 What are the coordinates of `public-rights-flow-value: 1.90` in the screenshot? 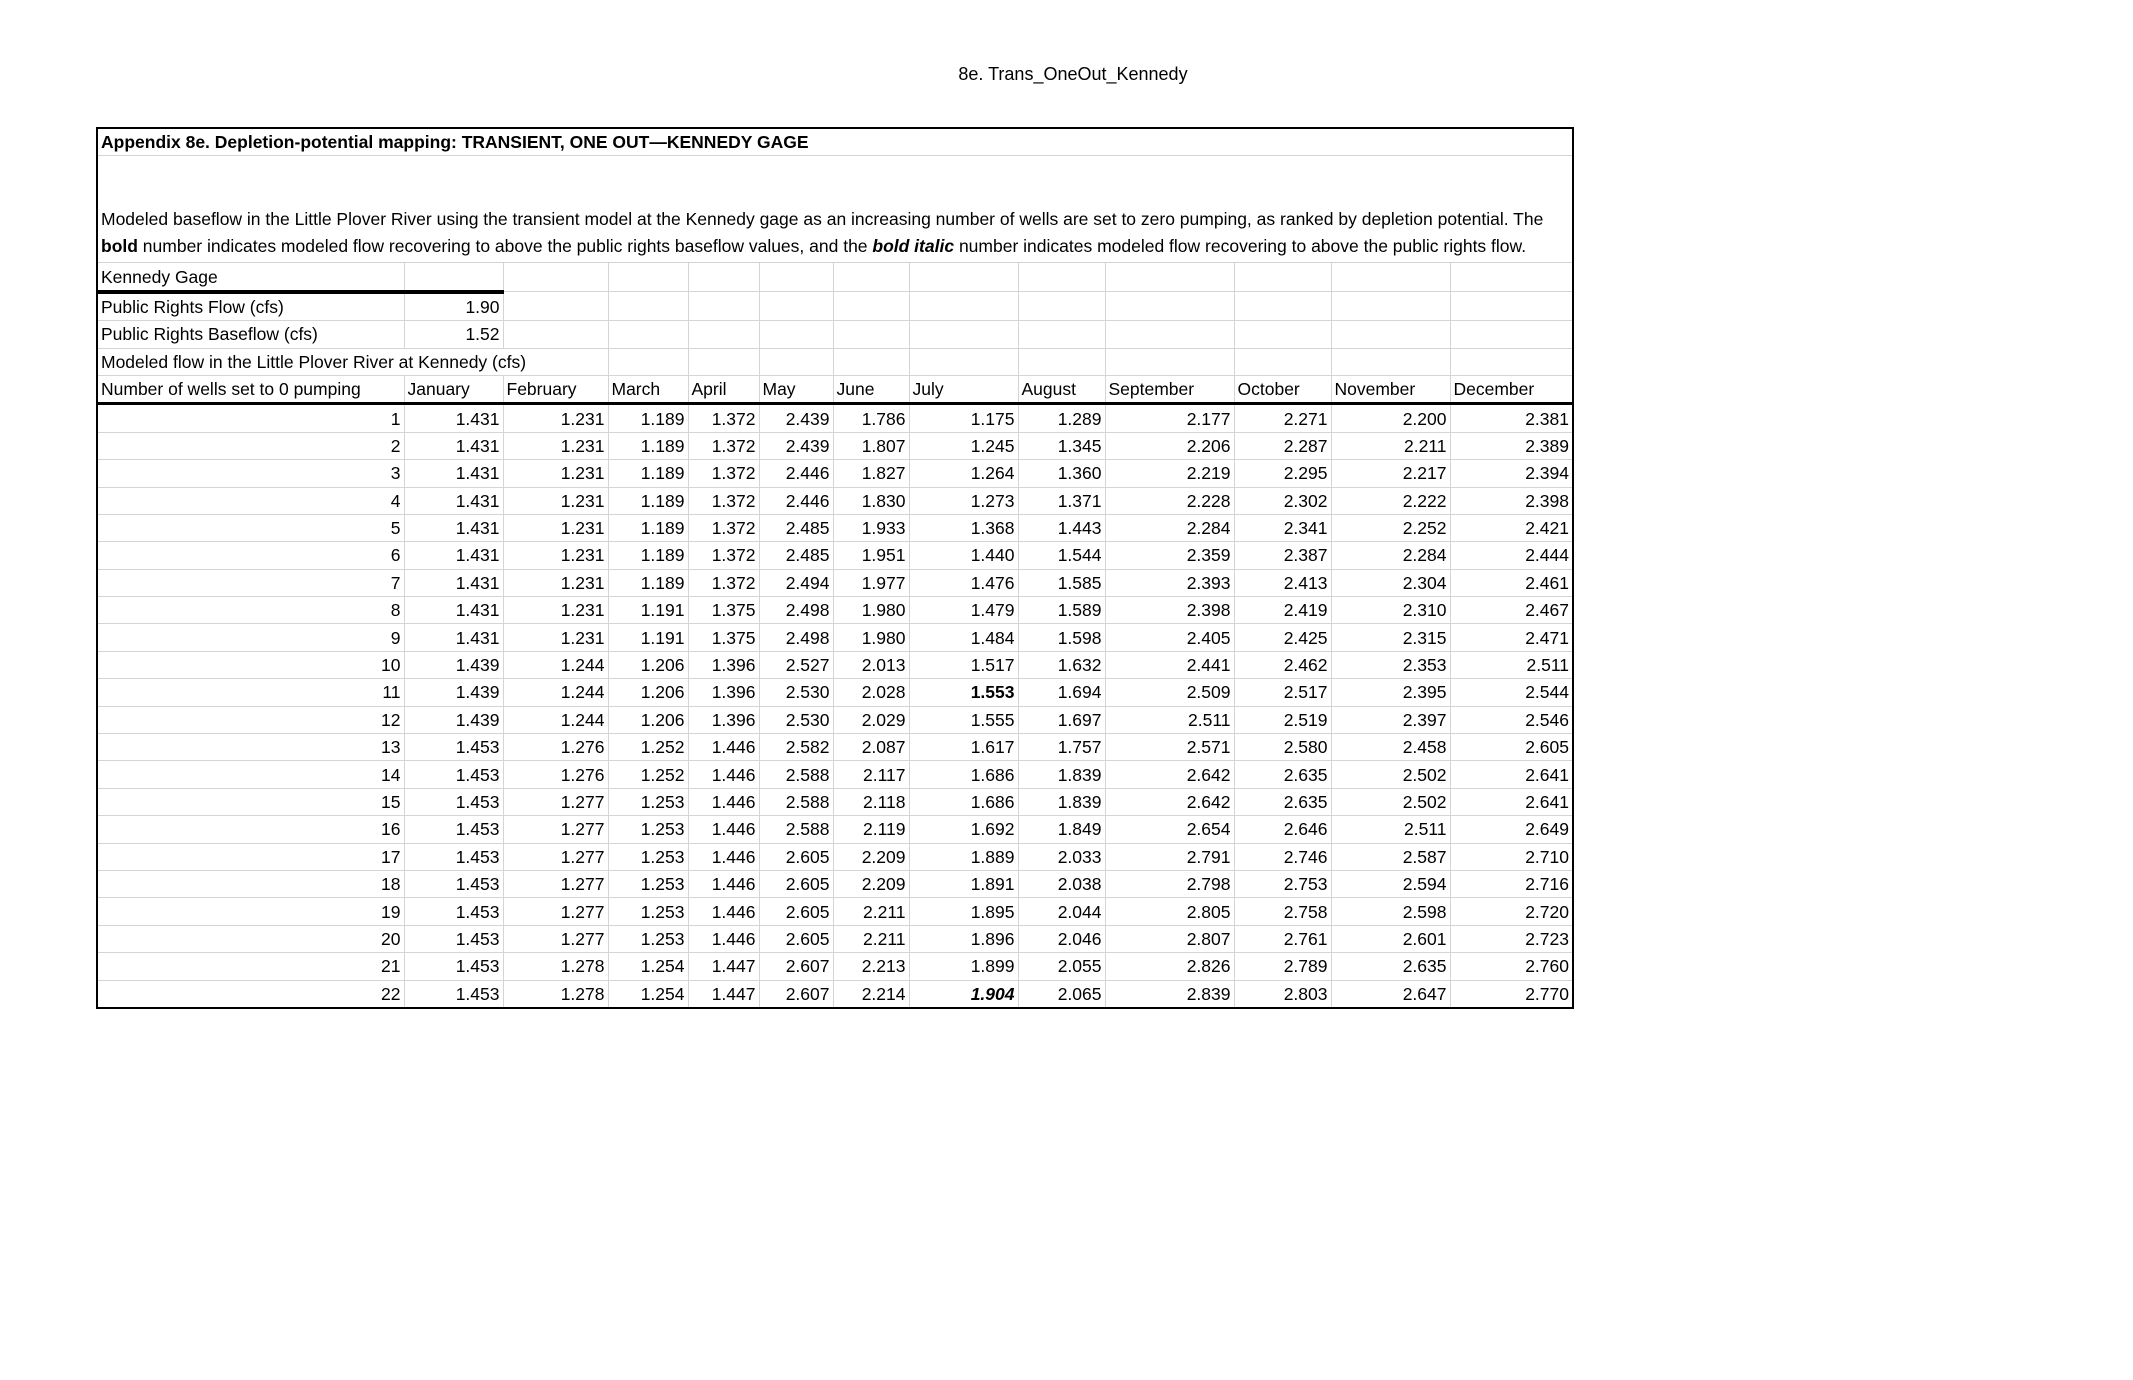 It's located at (453, 306).